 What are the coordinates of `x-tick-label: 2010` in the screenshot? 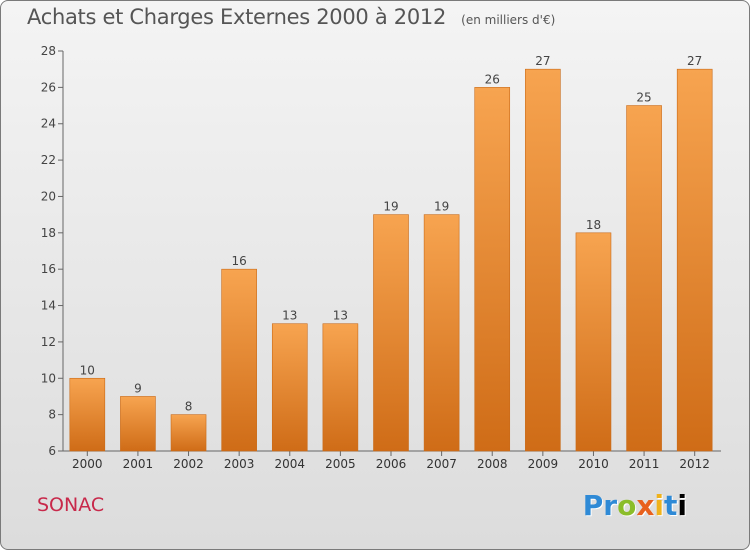 It's located at (593, 464).